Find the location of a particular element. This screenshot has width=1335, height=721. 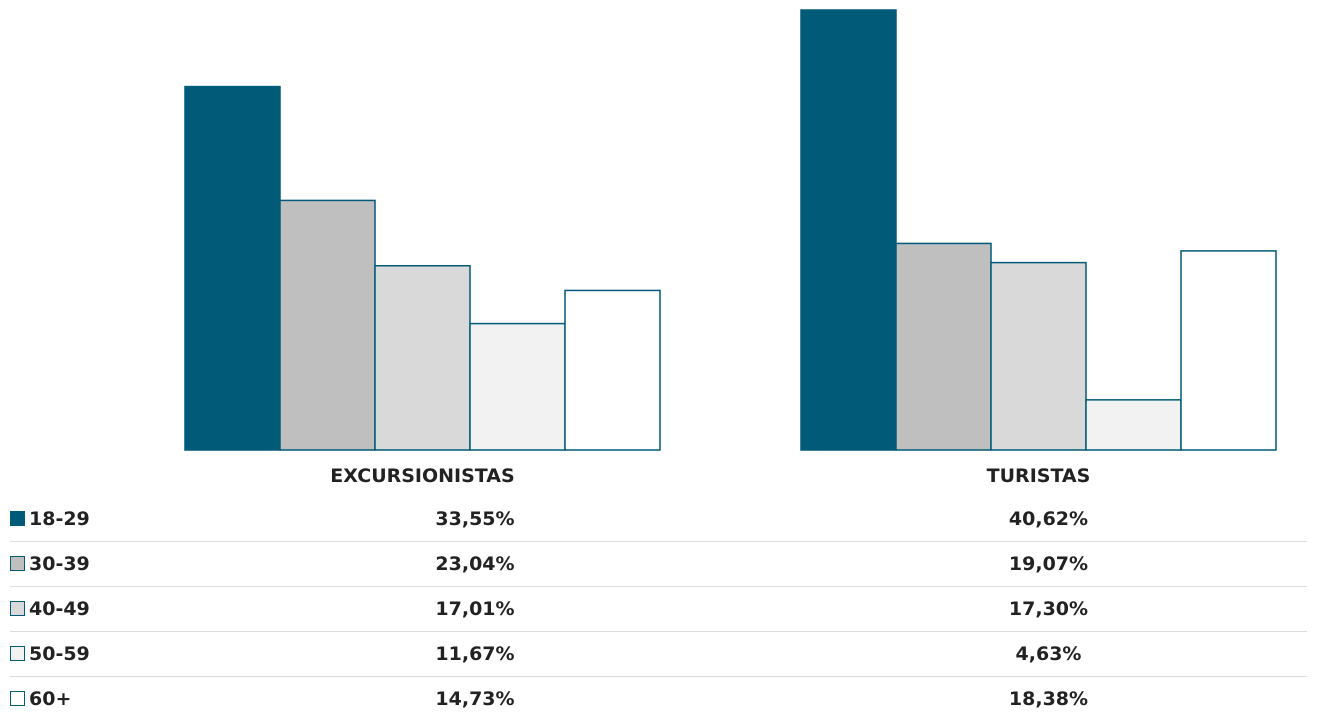

data-label: 17,01% is located at coordinates (475, 609).